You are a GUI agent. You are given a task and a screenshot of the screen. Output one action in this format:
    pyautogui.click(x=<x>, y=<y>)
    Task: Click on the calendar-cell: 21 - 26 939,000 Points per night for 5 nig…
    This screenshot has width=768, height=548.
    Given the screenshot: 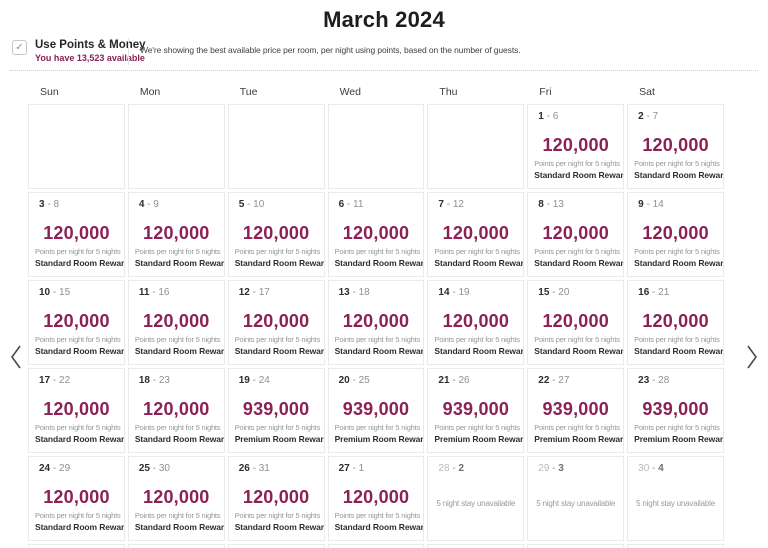 What is the action you would take?
    pyautogui.click(x=476, y=410)
    